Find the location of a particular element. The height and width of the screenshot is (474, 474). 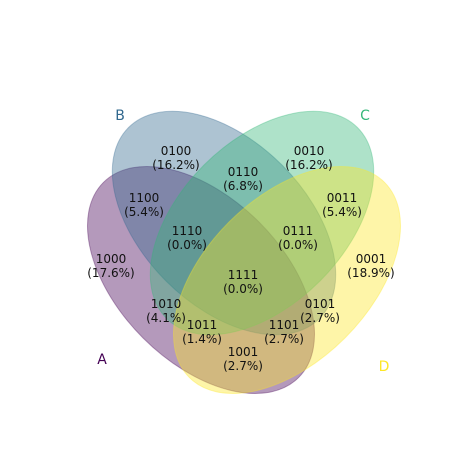

region-label-0001: 0001 (18.9%) is located at coordinates (370, 266).